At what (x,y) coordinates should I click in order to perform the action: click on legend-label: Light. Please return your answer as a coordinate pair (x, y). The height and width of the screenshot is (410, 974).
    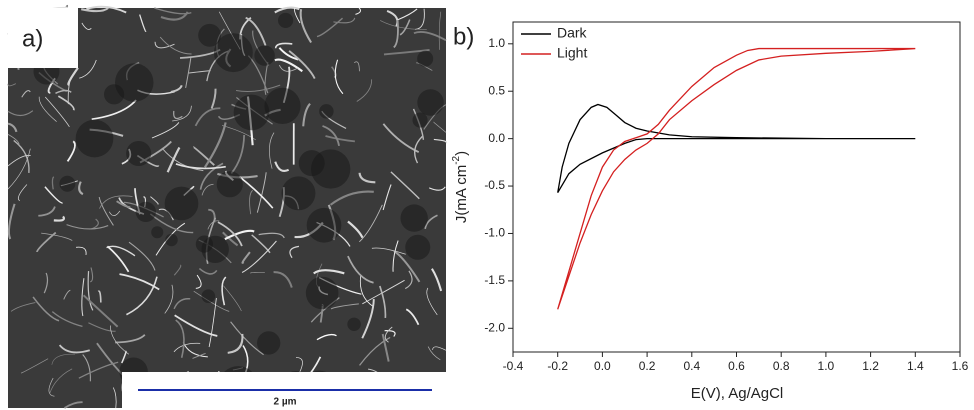
    Looking at the image, I should click on (572, 53).